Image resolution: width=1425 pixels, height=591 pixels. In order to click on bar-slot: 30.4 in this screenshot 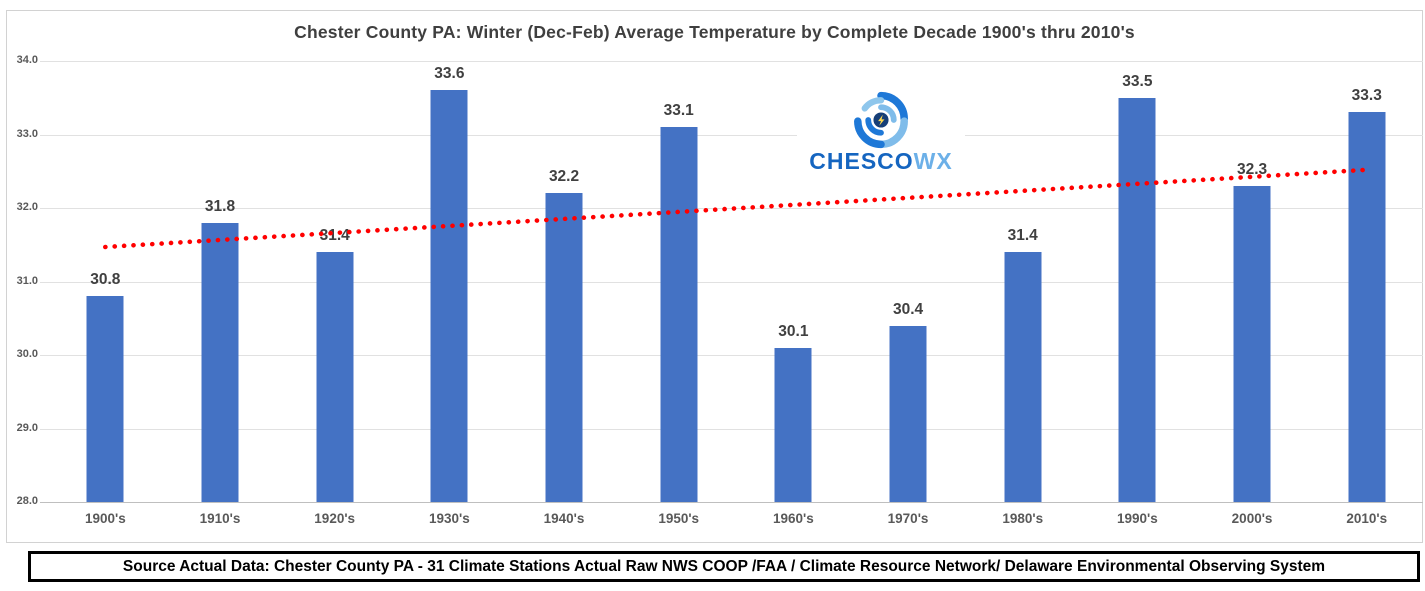, I will do `click(908, 281)`.